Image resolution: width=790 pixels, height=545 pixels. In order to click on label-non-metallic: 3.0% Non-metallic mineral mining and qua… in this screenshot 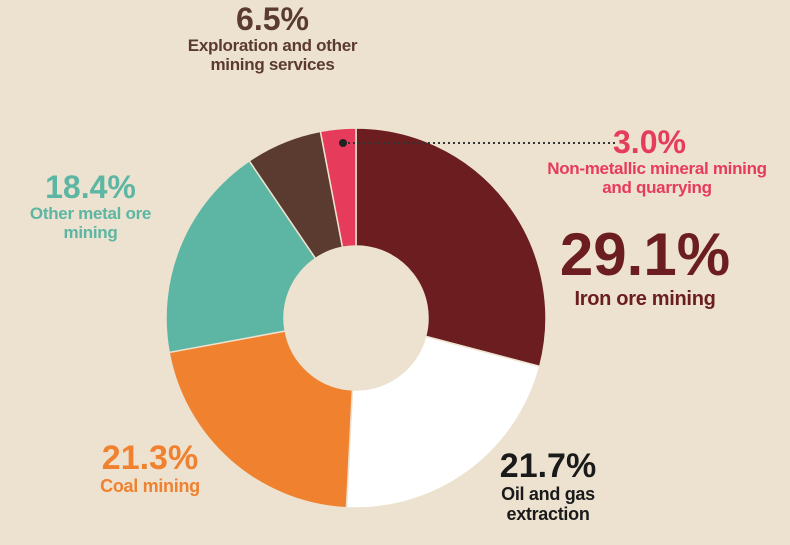, I will do `click(657, 161)`.